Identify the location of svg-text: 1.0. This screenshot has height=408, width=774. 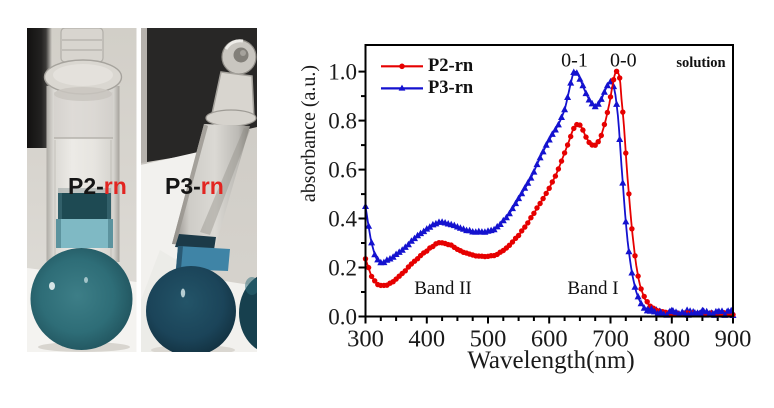
(342, 72).